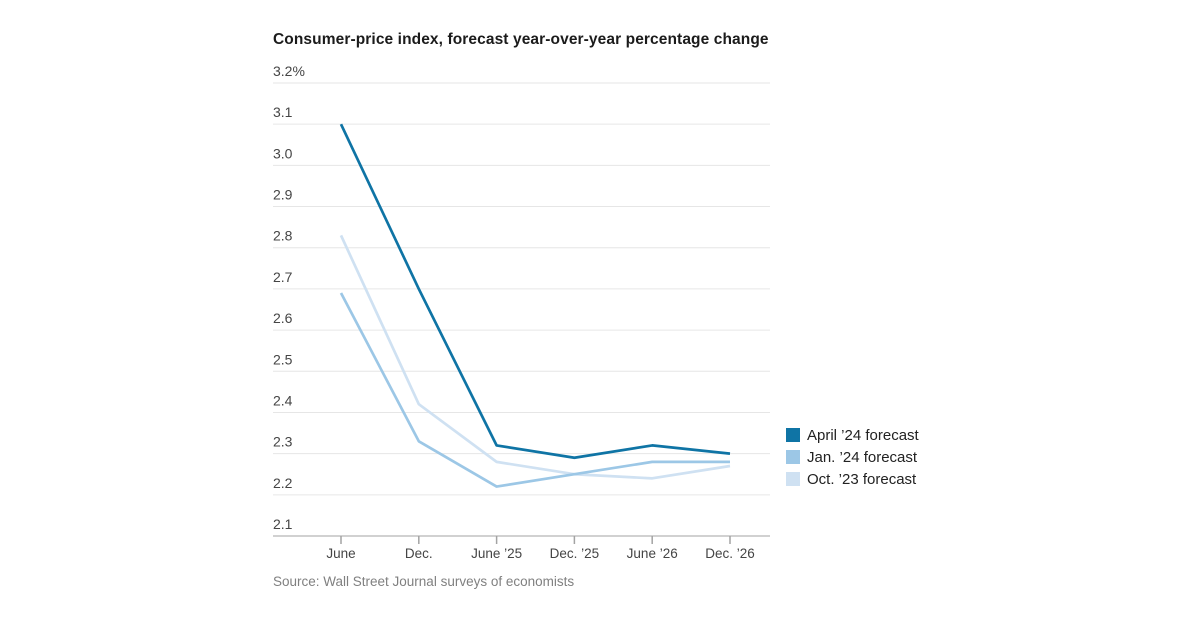 This screenshot has height=628, width=1200. I want to click on y-axis-label-2.5: 2.5, so click(283, 359).